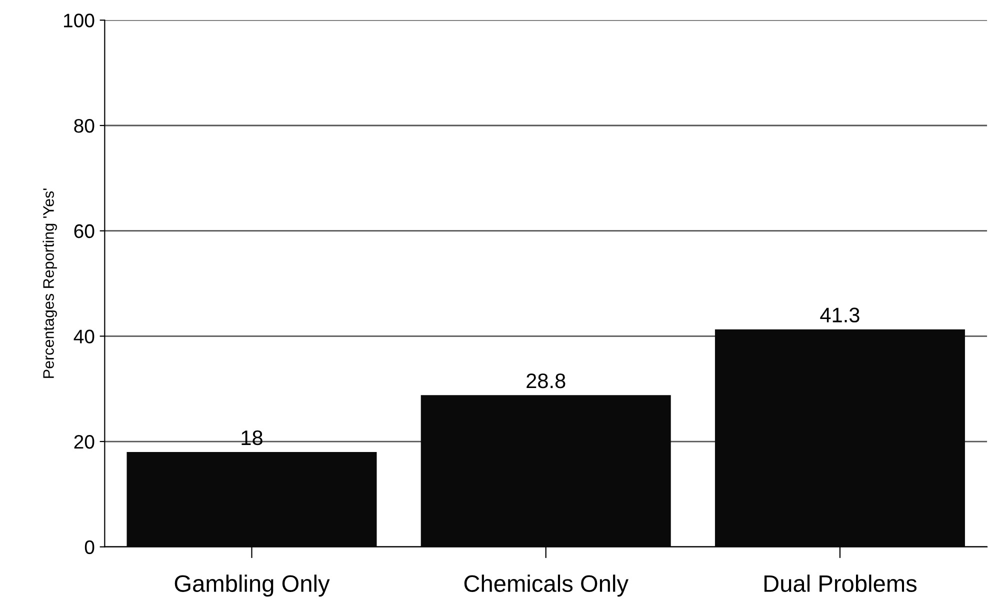 The image size is (997, 611). Describe the element at coordinates (546, 381) in the screenshot. I see `data-label: 28.8` at that location.